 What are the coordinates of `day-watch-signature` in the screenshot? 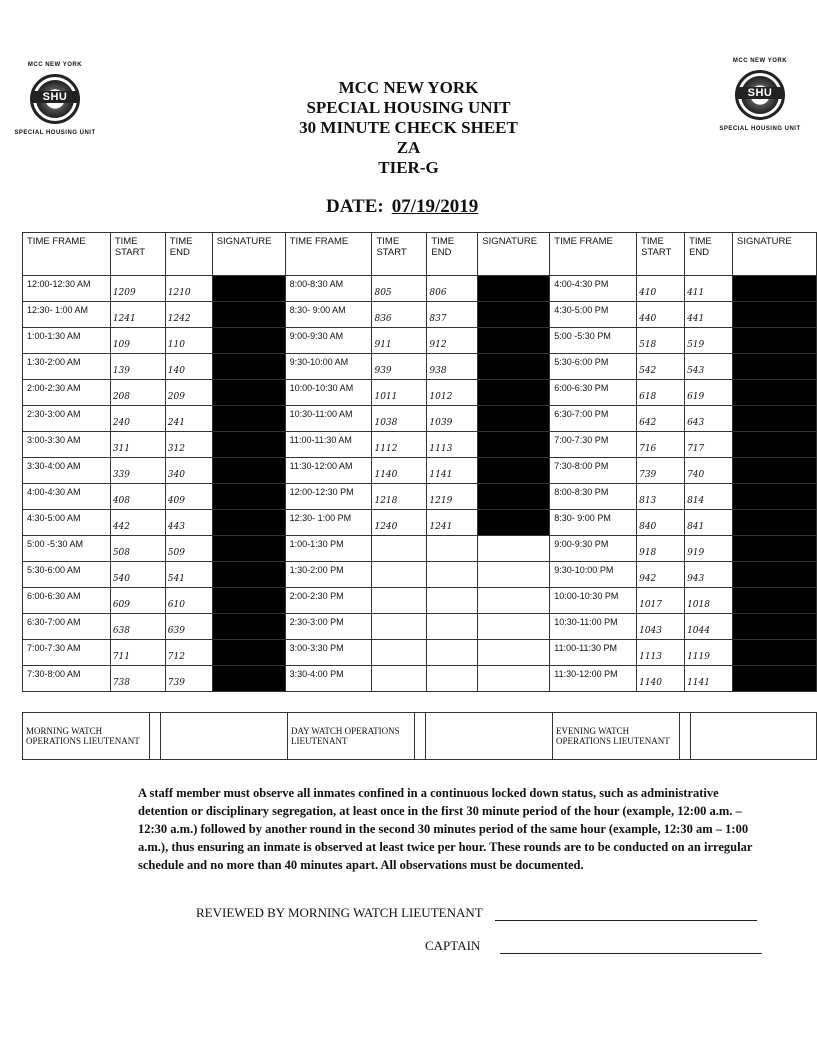 It's located at (489, 736).